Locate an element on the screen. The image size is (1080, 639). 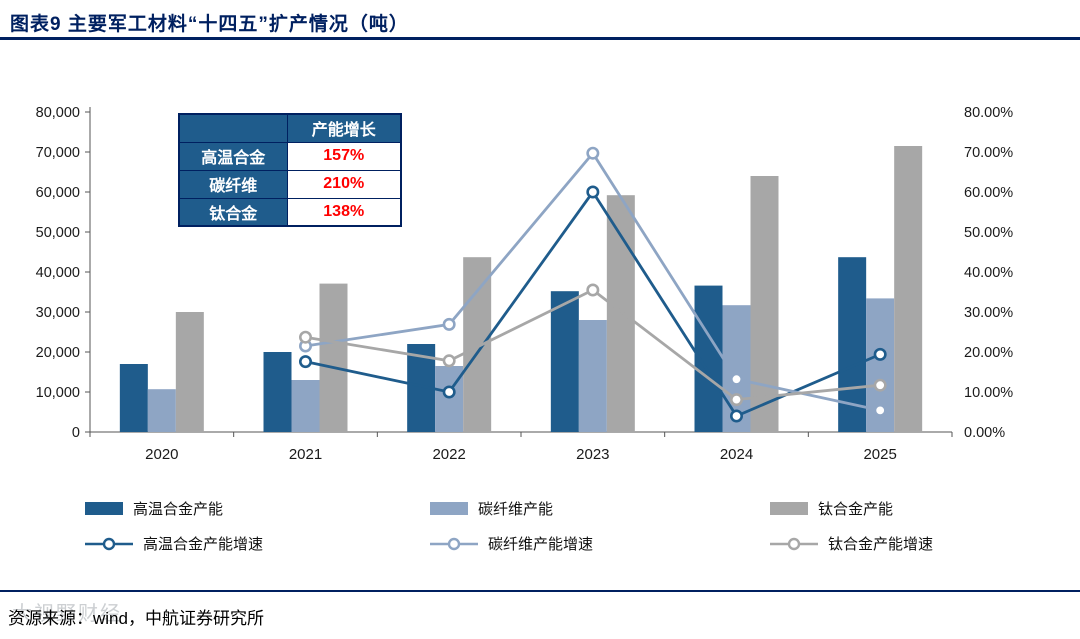
svg-text: 2023 is located at coordinates (592, 454).